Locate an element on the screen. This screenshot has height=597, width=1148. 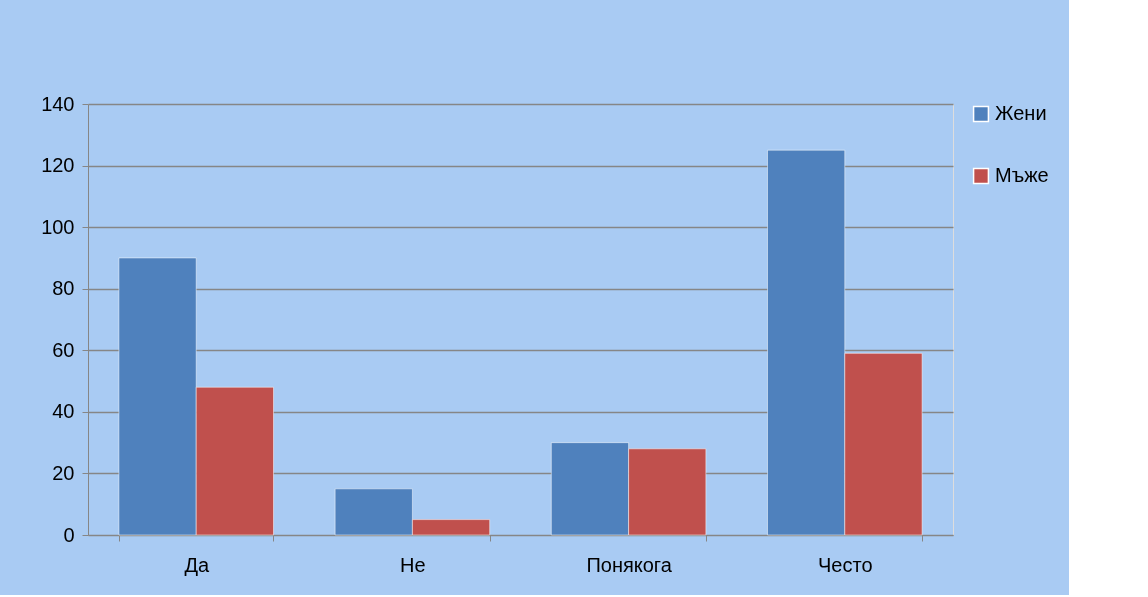
x-tick-label: Понякога is located at coordinates (629, 564).